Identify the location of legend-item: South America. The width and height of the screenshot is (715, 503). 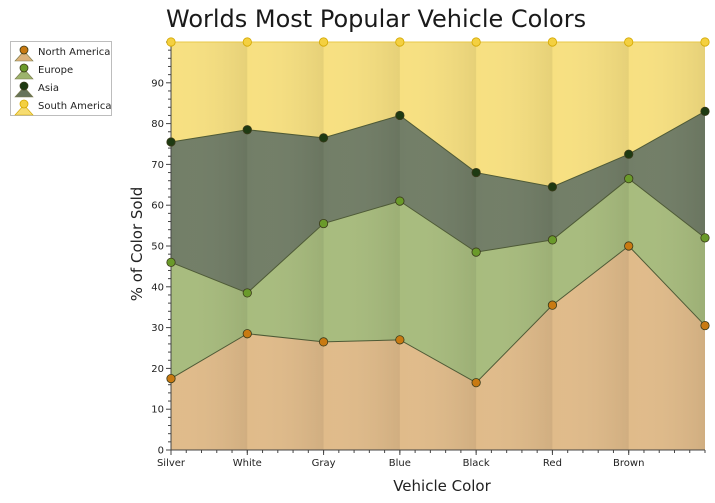
(61, 107).